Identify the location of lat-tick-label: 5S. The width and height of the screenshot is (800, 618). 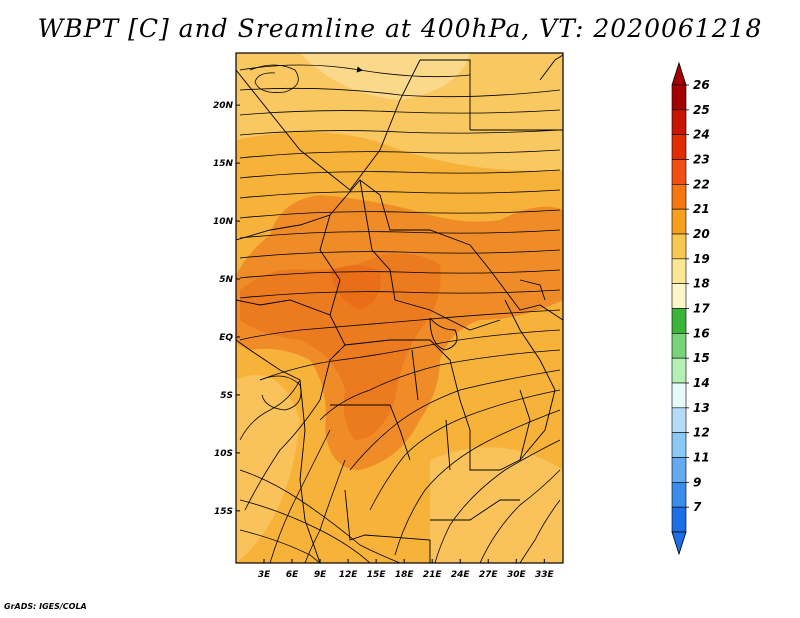
(226, 396).